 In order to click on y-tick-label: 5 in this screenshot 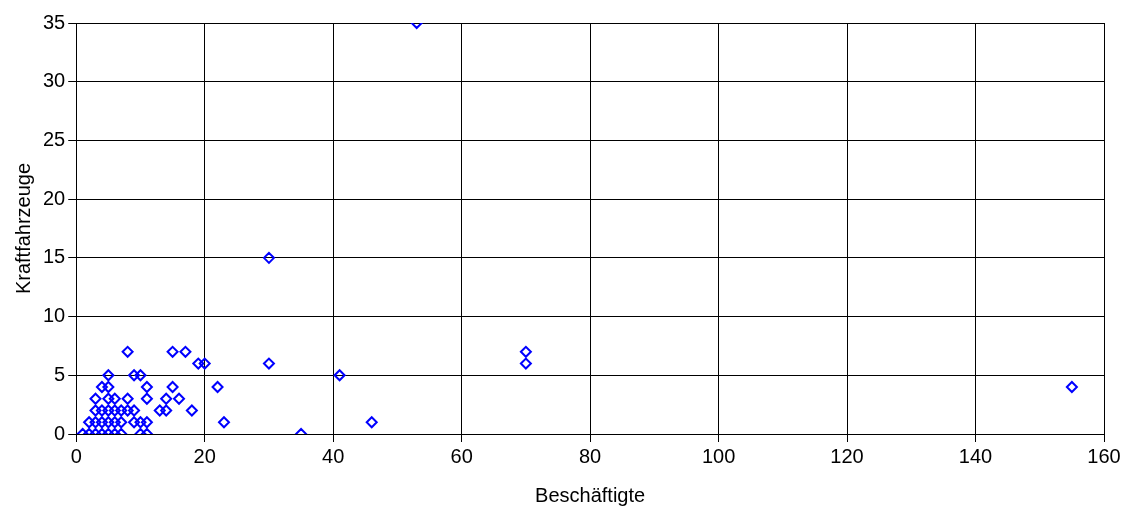, I will do `click(60, 373)`.